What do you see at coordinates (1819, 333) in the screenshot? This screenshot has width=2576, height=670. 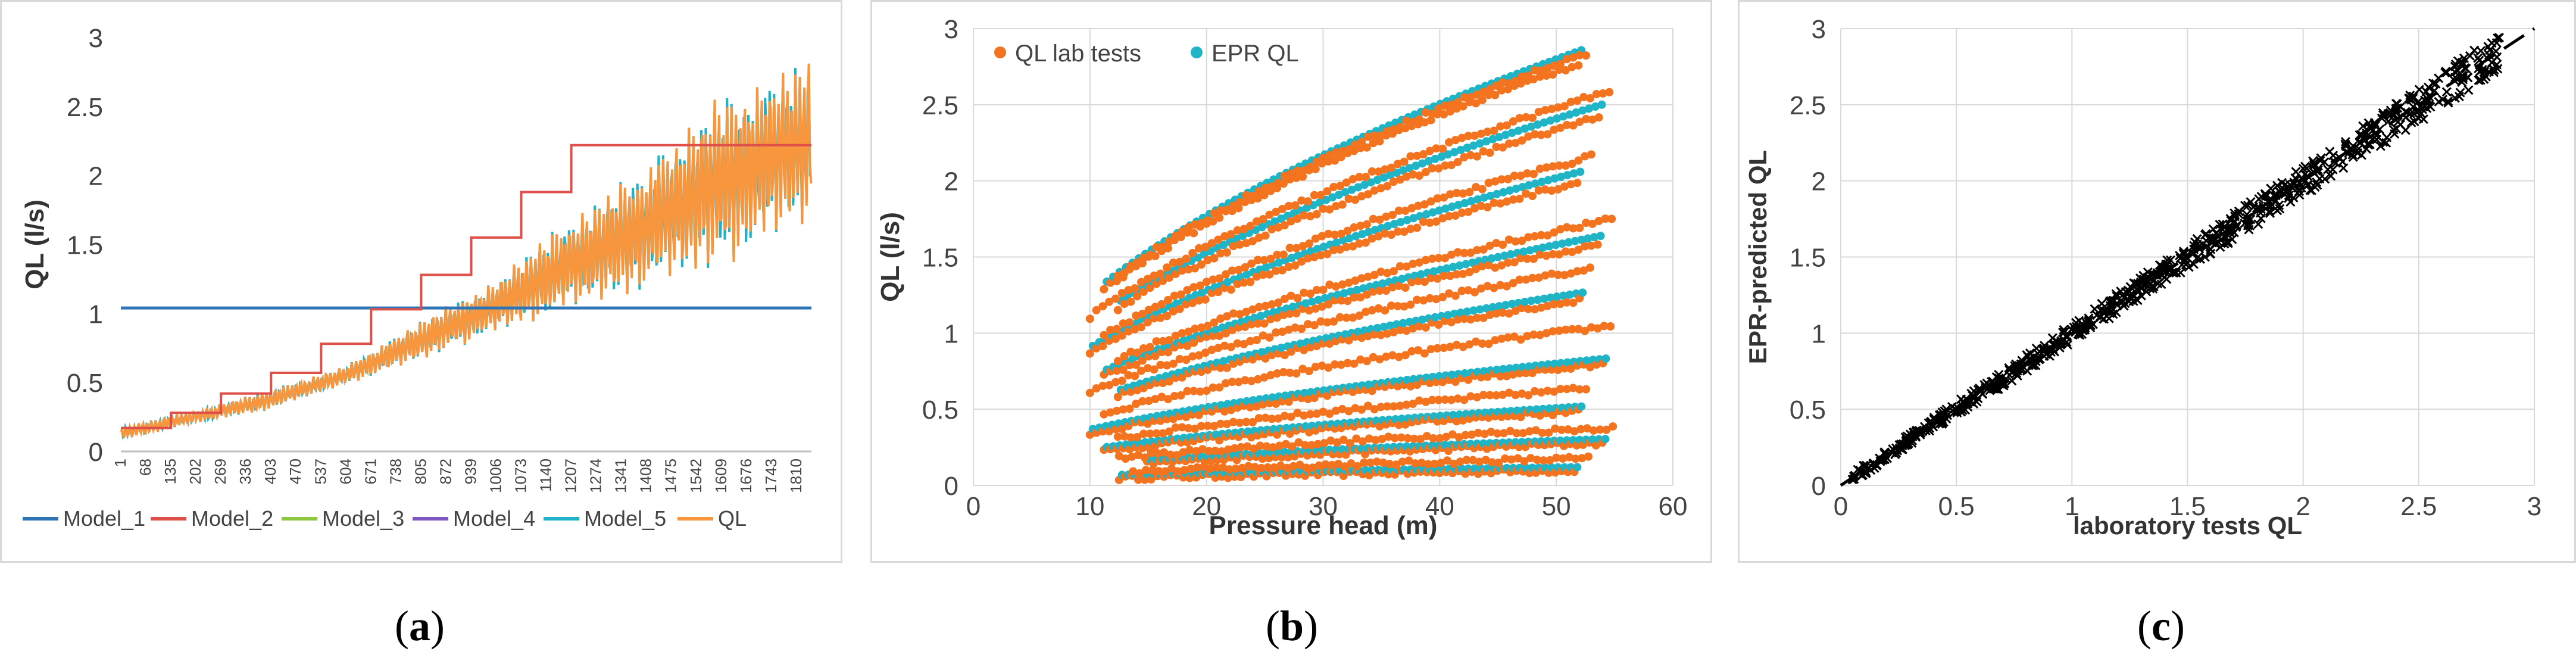 I see `y-tick-label: 1` at bounding box center [1819, 333].